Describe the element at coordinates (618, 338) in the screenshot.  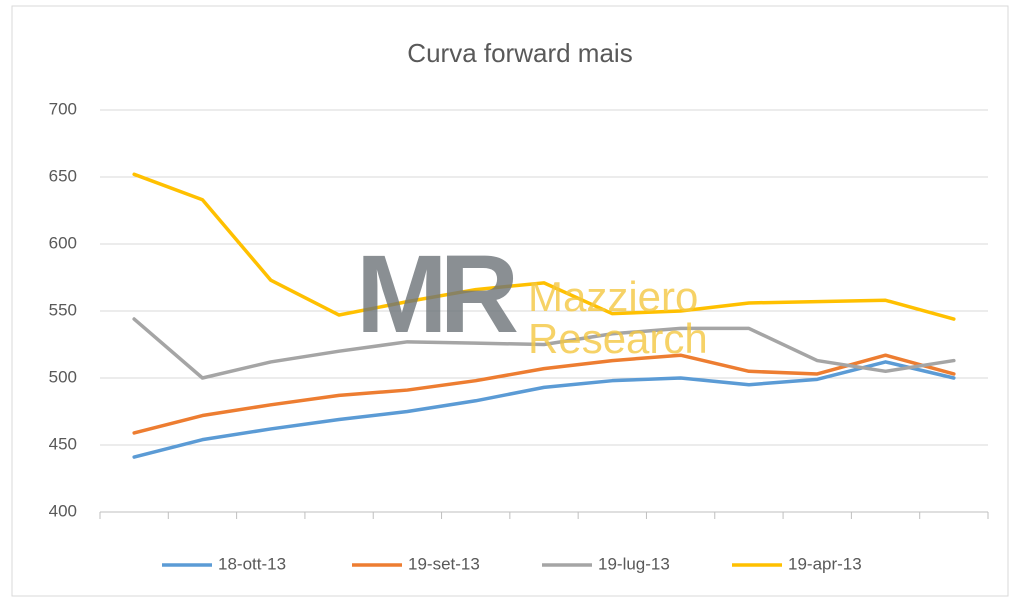
I see `watermark-text: Research` at that location.